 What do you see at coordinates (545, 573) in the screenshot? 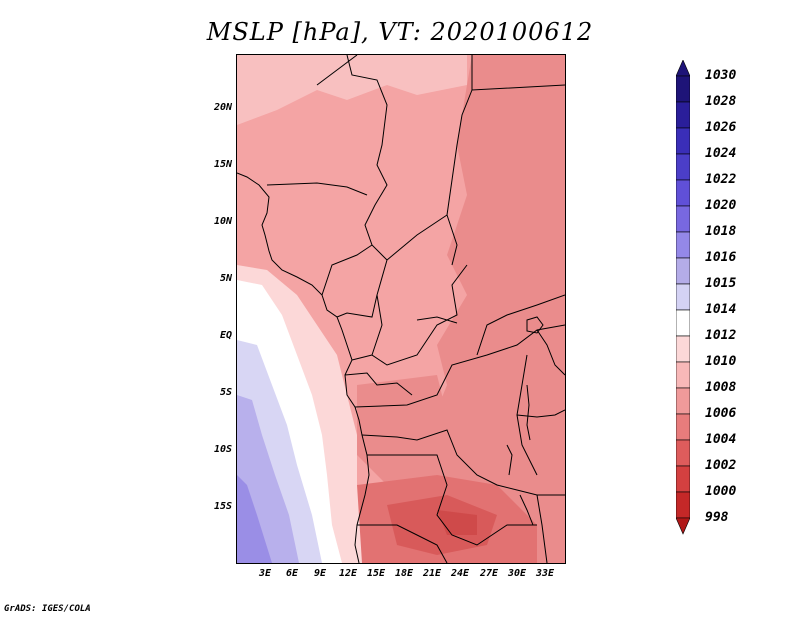
I see `lon-label: 33E` at bounding box center [545, 573].